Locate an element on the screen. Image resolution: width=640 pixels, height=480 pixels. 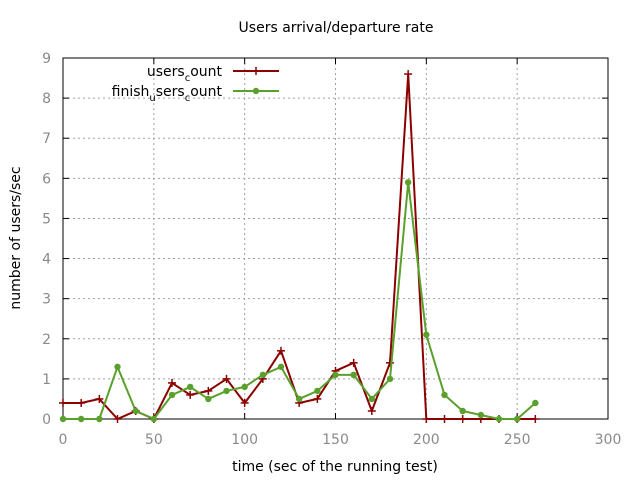
x-tick-label: 0 is located at coordinates (63, 440).